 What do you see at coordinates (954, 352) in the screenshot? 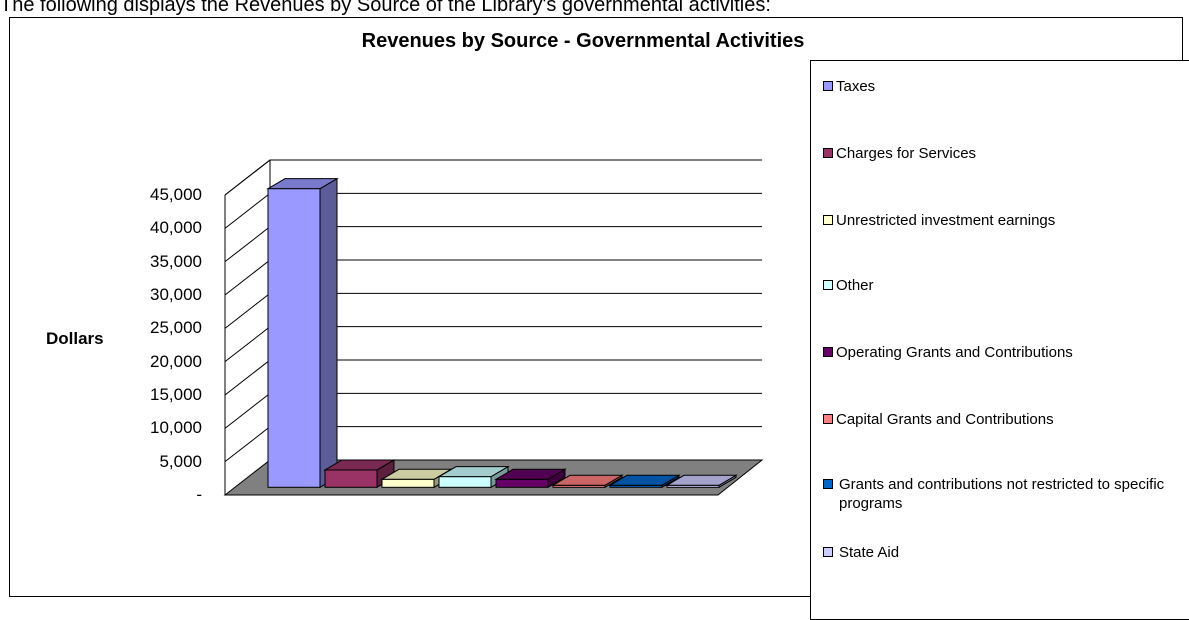
I see `legend-label: Operating Grants and Contributions` at bounding box center [954, 352].